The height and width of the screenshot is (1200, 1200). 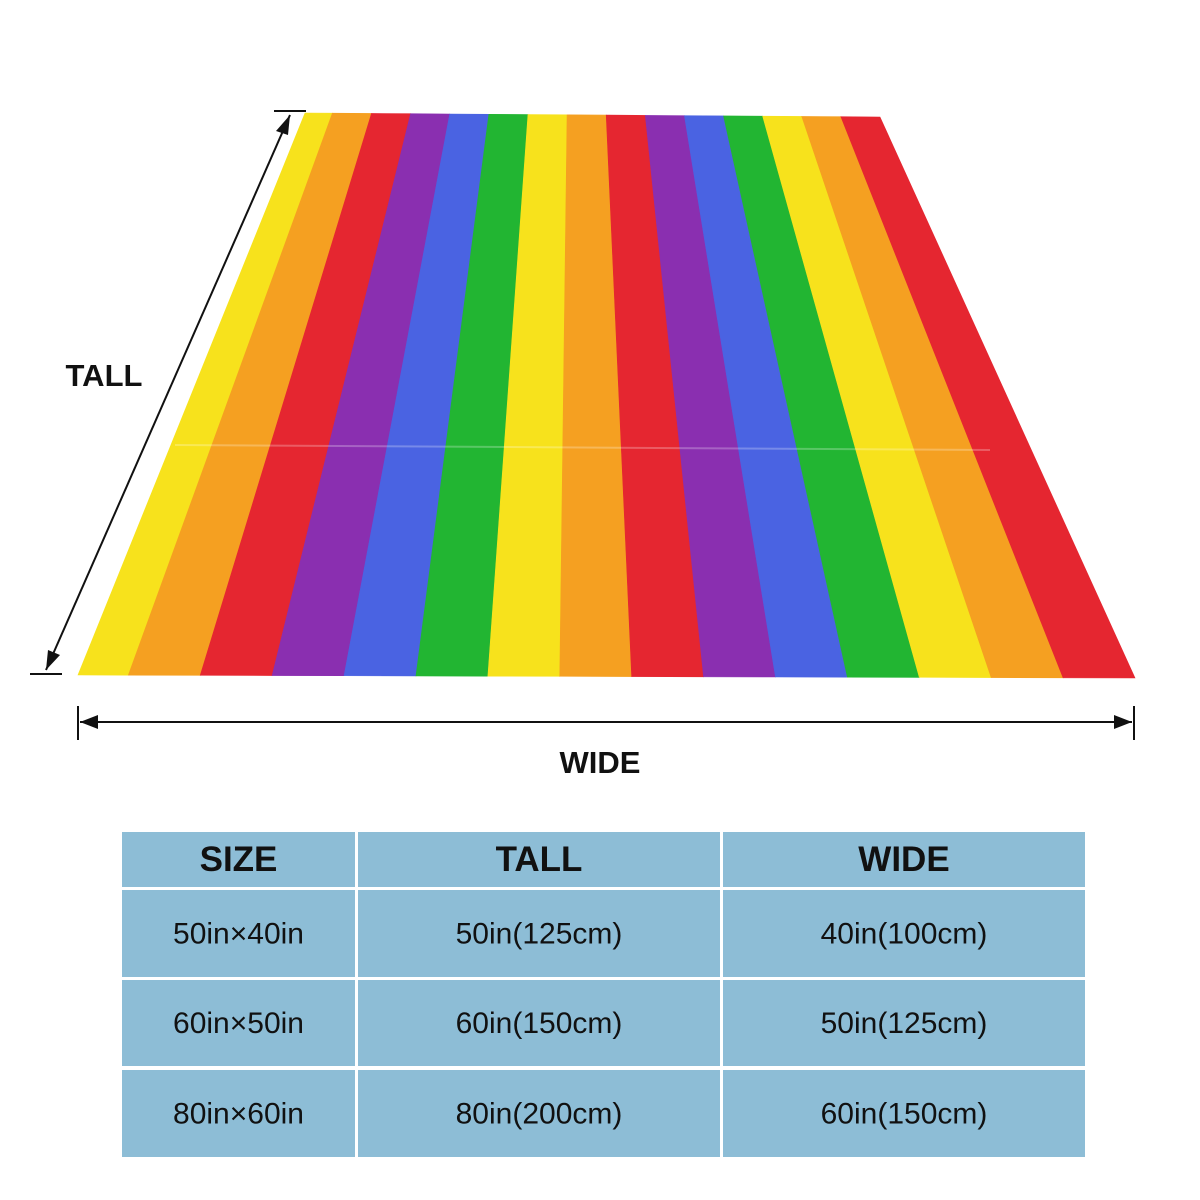 I want to click on stripe, so click(x=988, y=397).